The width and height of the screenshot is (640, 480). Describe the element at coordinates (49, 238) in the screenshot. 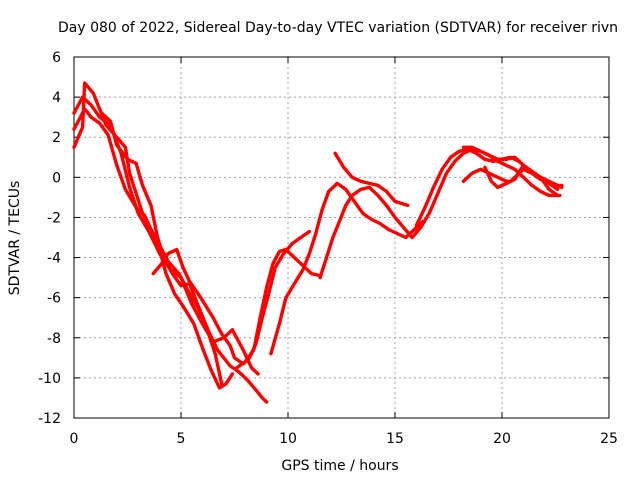

I see `y-tick-labels: 6 4 2 0 -2 -4 -6 -8 -10 -12` at that location.